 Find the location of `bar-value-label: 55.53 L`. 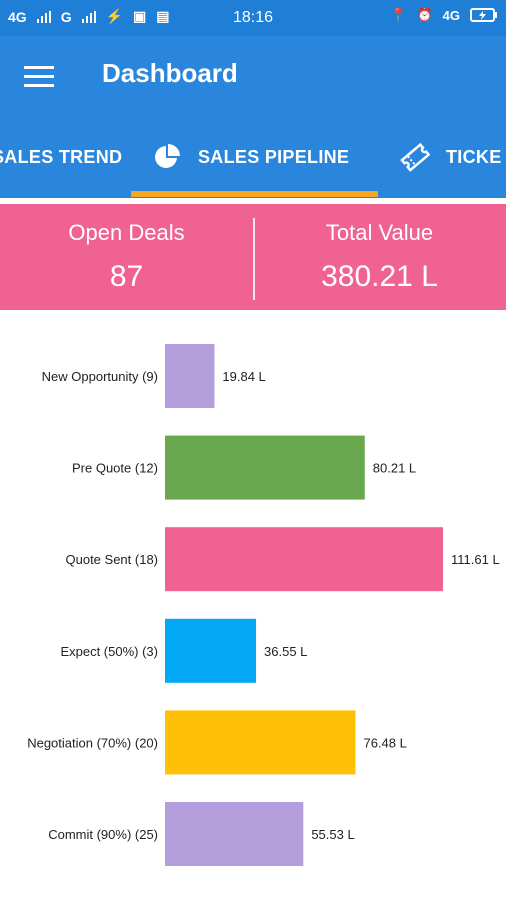

bar-value-label: 55.53 L is located at coordinates (332, 834).